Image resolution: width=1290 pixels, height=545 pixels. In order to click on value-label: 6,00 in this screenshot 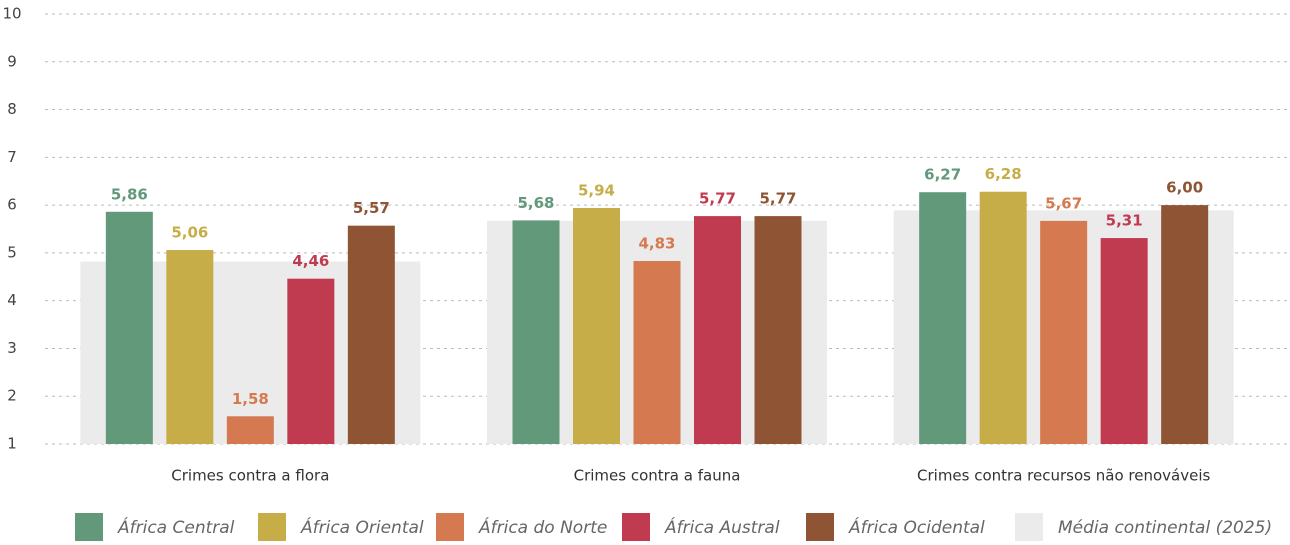, I will do `click(1184, 188)`.